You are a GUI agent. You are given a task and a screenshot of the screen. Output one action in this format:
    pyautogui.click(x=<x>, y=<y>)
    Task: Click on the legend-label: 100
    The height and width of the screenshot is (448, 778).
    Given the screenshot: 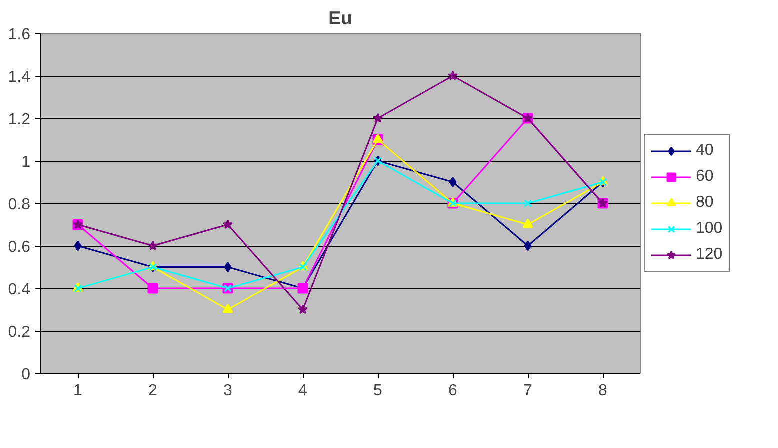 What is the action you would take?
    pyautogui.click(x=709, y=229)
    